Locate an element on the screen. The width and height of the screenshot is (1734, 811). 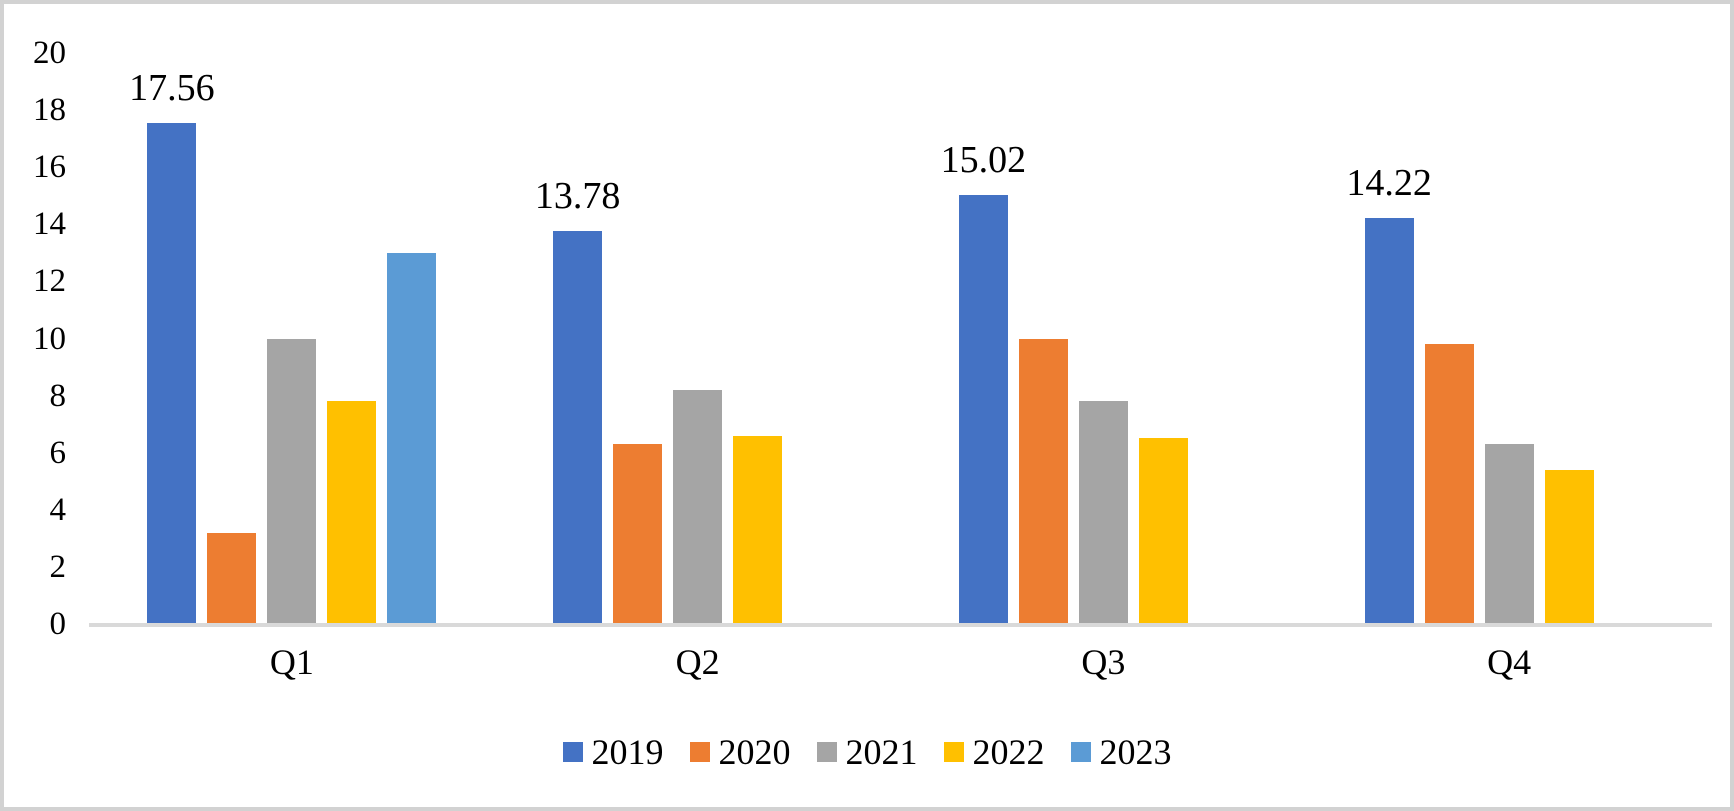
bar-2020-q3 is located at coordinates (1043, 481).